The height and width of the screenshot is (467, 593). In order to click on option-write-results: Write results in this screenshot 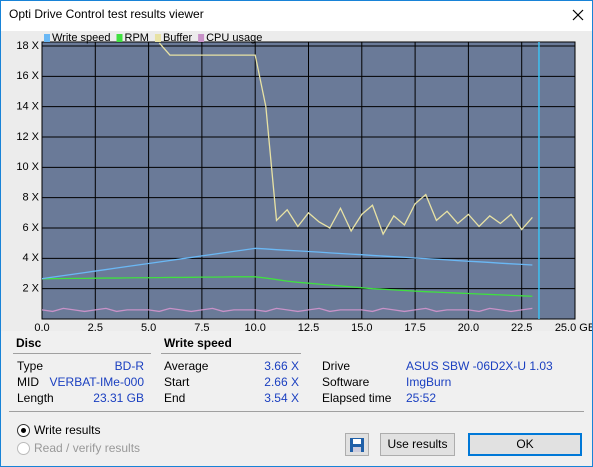, I will do `click(67, 430)`.